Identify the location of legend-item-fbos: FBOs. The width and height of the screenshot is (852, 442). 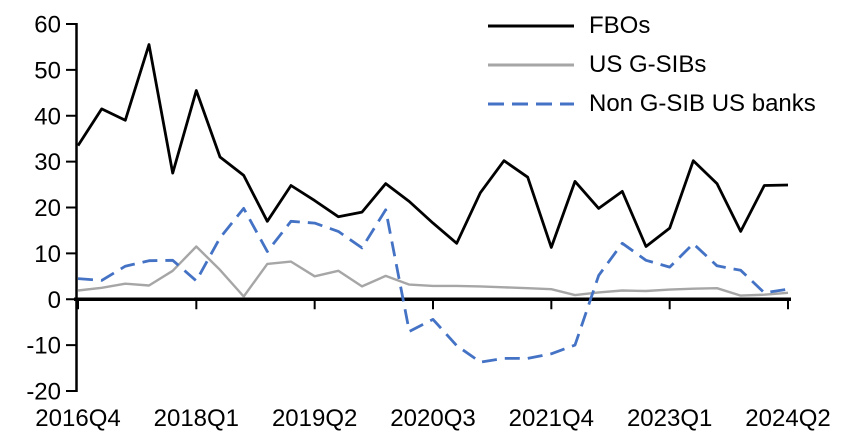
(651, 25).